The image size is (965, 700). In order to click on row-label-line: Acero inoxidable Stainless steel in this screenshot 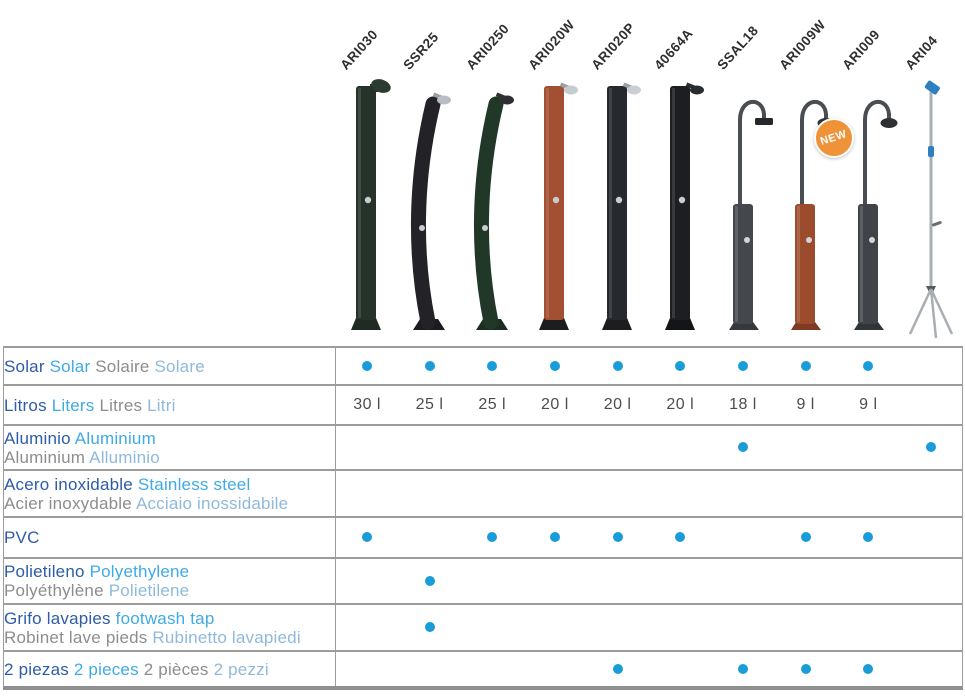, I will do `click(169, 484)`.